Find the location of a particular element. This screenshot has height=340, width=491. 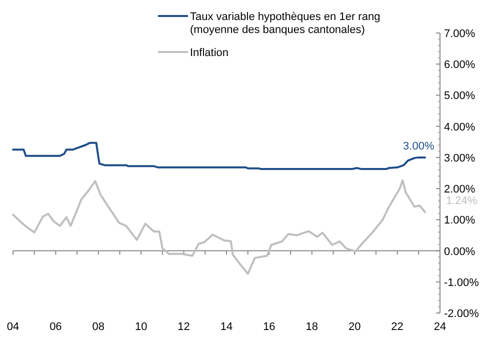

y-tick-label: 3.00% is located at coordinates (460, 158).